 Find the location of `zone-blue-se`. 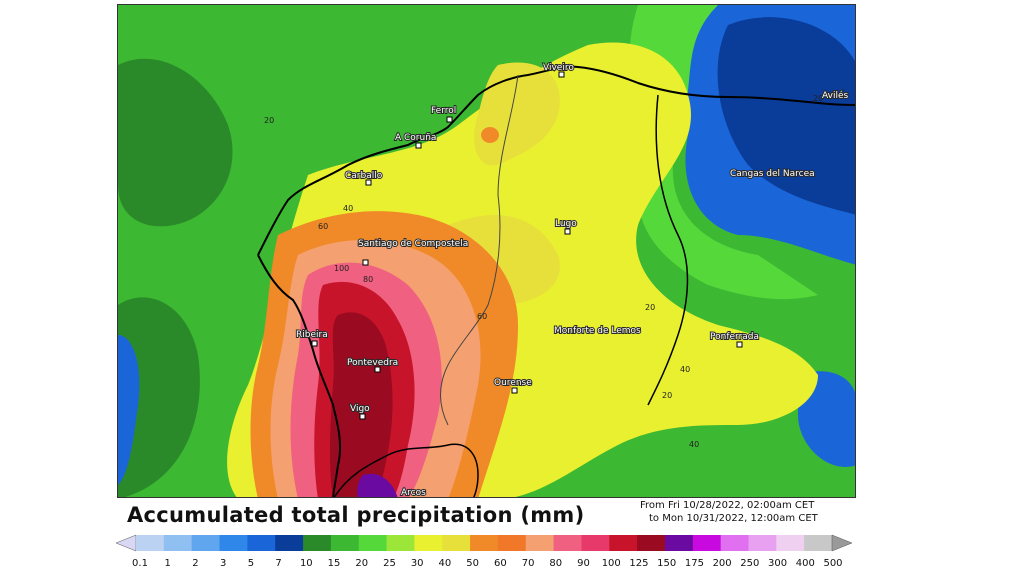

zone-blue-se is located at coordinates (826, 419).